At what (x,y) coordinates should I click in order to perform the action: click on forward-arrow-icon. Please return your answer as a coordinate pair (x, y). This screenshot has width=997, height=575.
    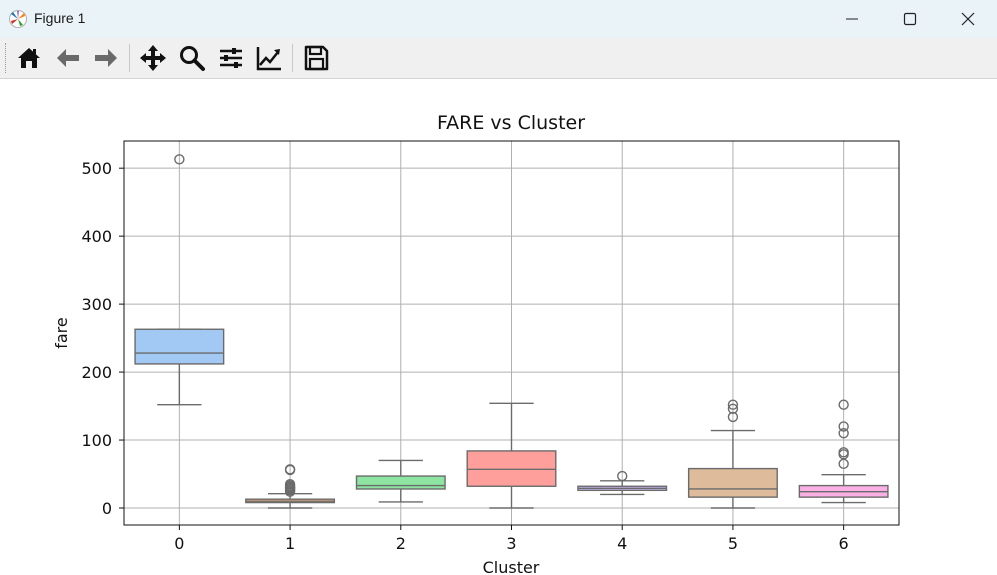
    Looking at the image, I should click on (106, 58).